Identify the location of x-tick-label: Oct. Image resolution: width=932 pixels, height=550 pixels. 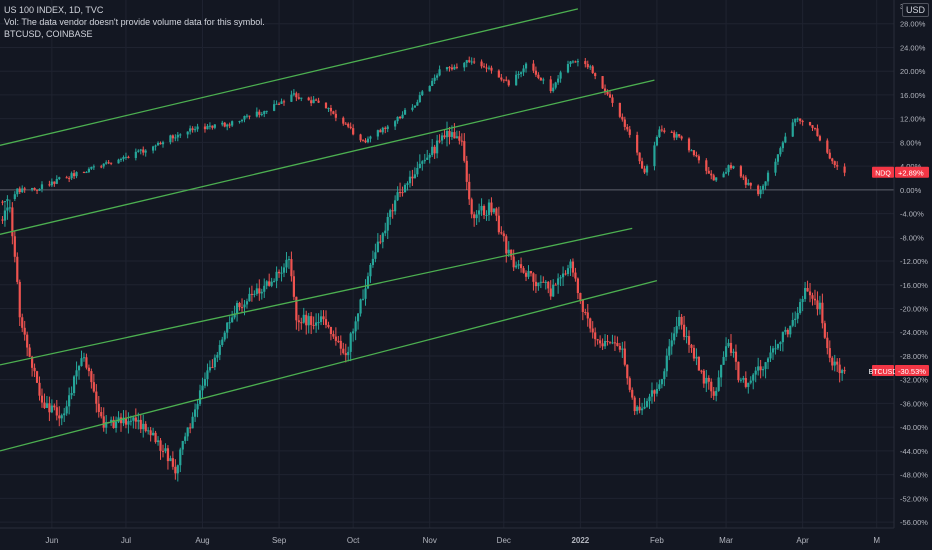
(353, 540).